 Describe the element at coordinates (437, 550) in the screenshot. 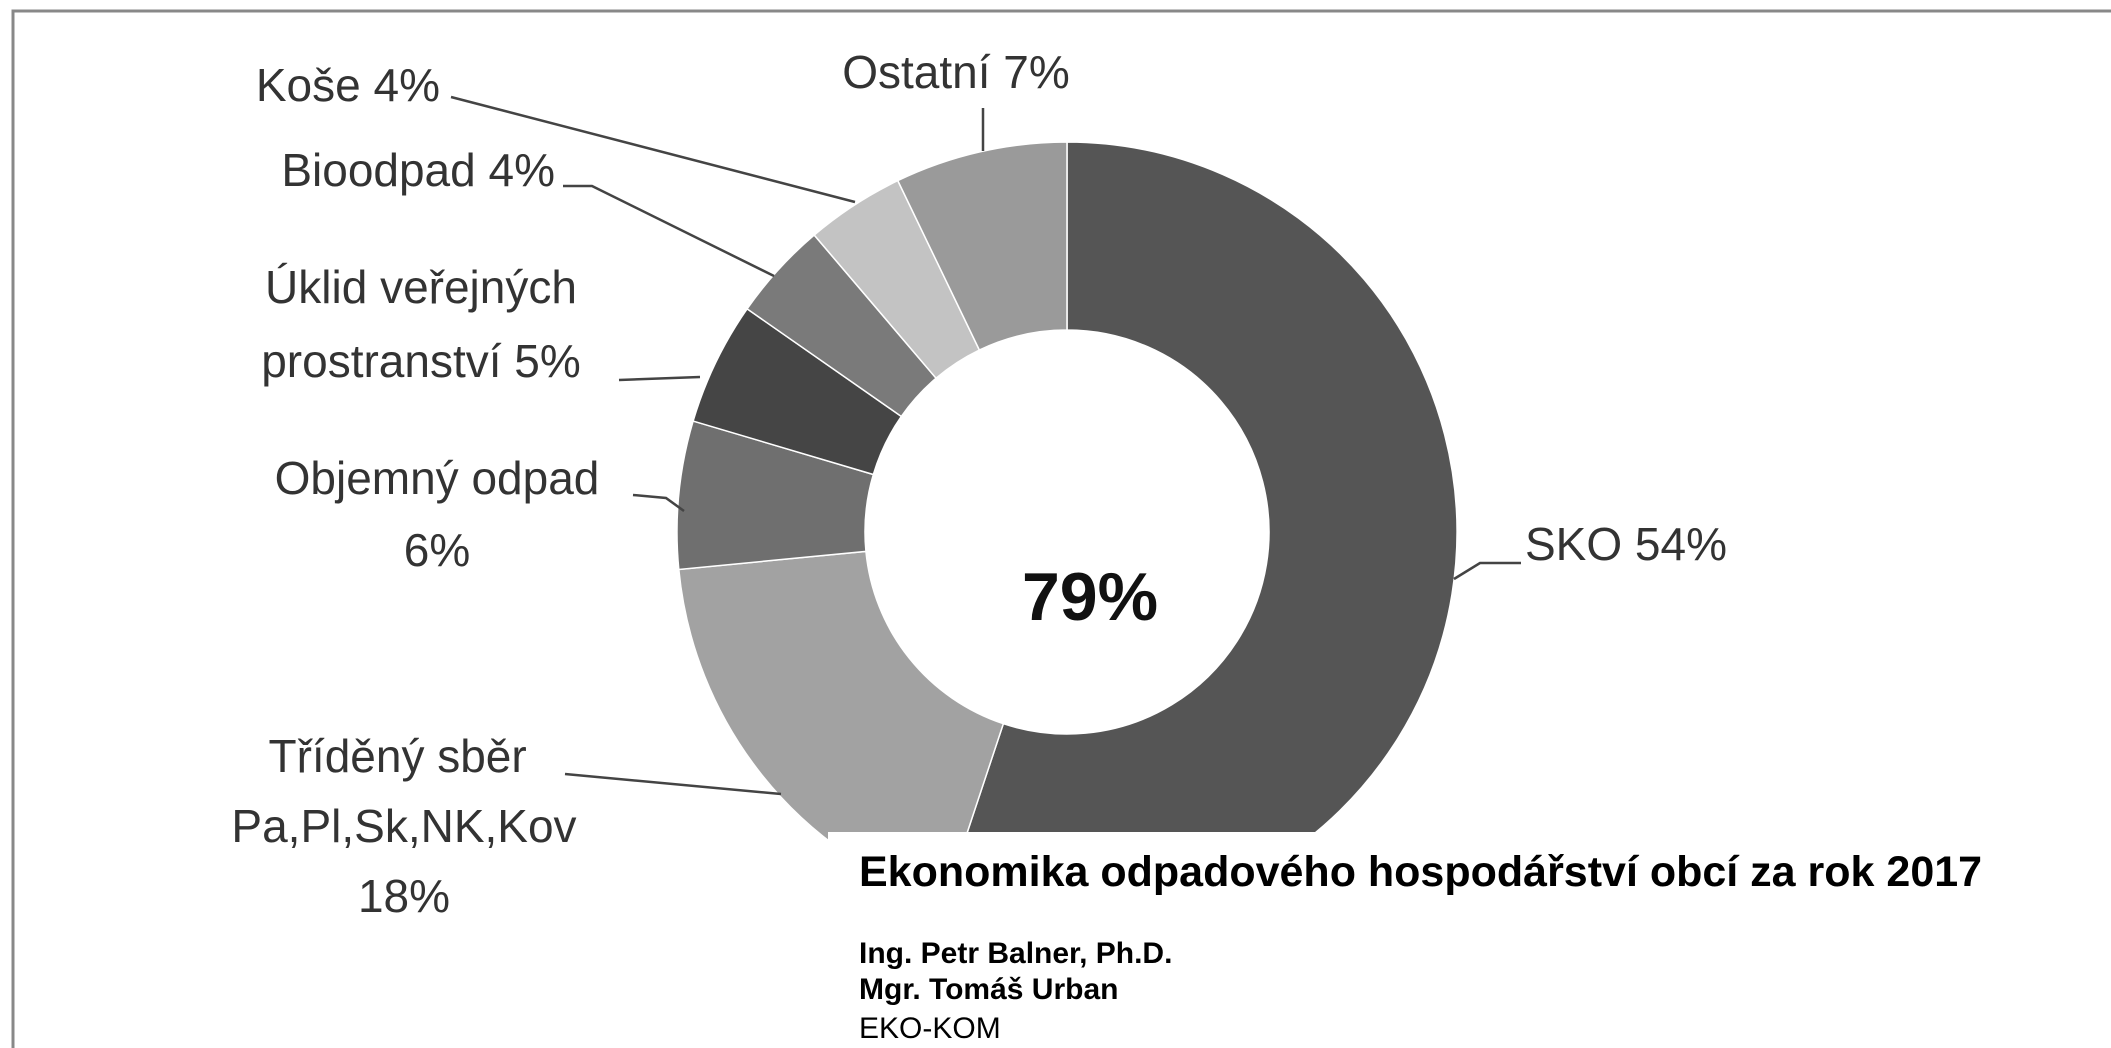

I see `value-label: 6%` at that location.